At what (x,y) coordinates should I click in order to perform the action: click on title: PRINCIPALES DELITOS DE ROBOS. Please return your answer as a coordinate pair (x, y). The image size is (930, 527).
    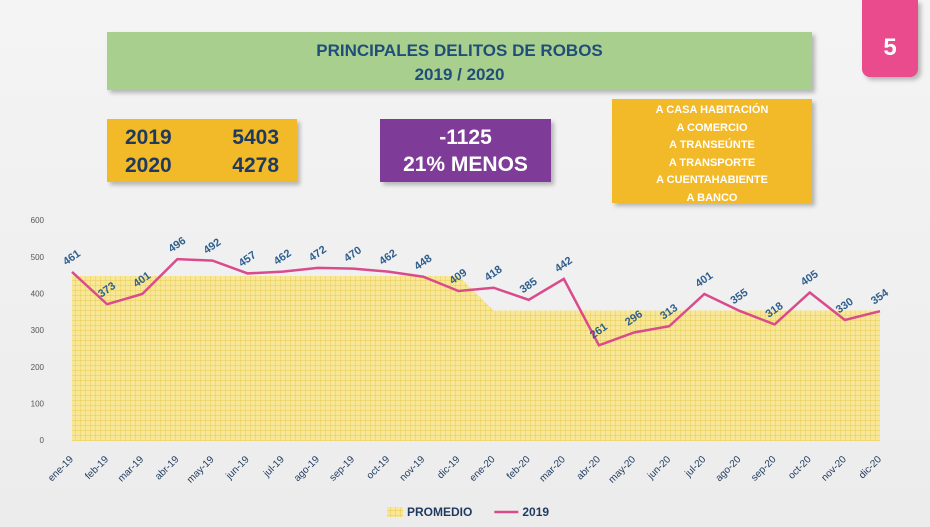
    Looking at the image, I should click on (459, 50).